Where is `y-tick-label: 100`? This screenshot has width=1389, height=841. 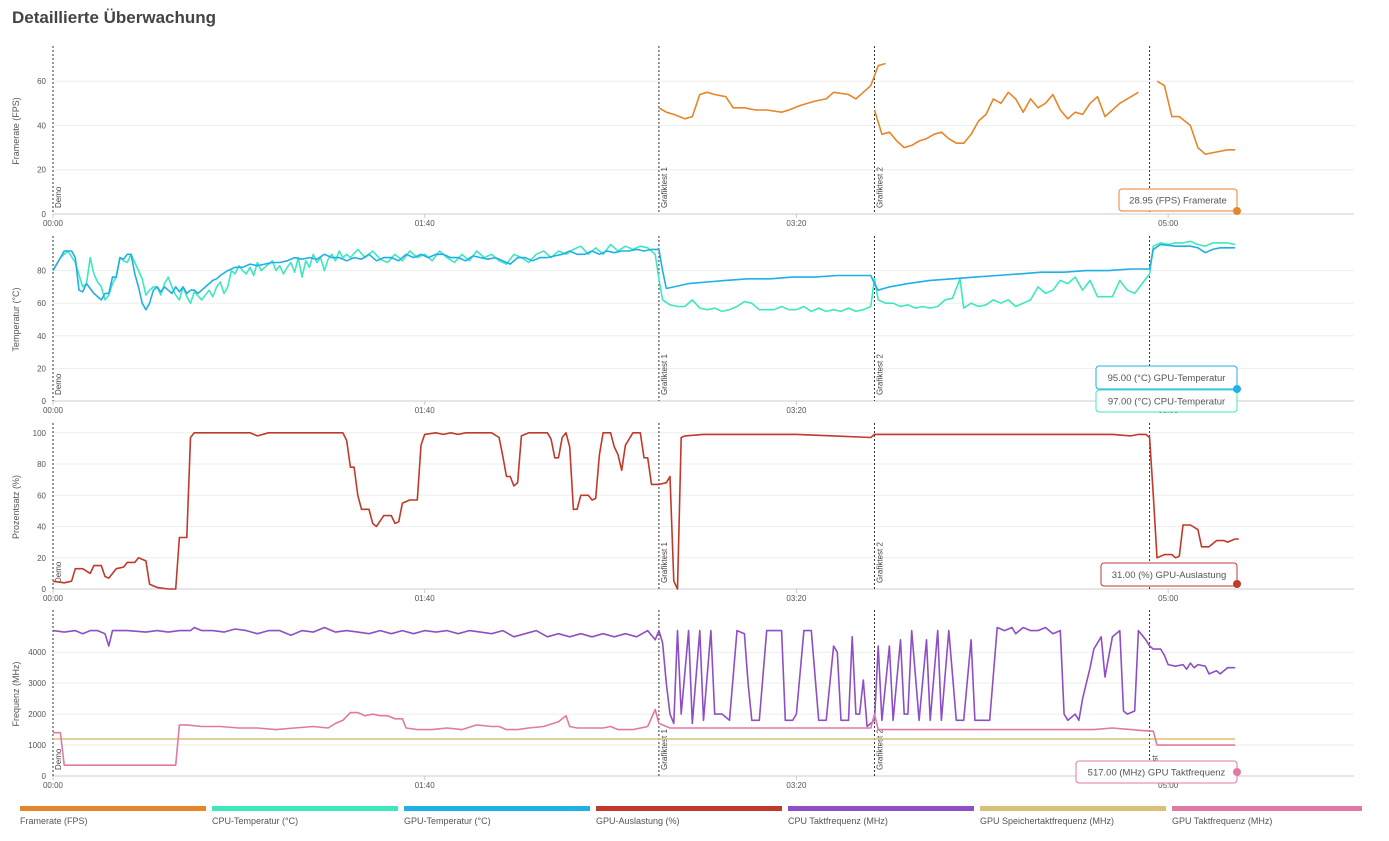 y-tick-label: 100 is located at coordinates (40, 433).